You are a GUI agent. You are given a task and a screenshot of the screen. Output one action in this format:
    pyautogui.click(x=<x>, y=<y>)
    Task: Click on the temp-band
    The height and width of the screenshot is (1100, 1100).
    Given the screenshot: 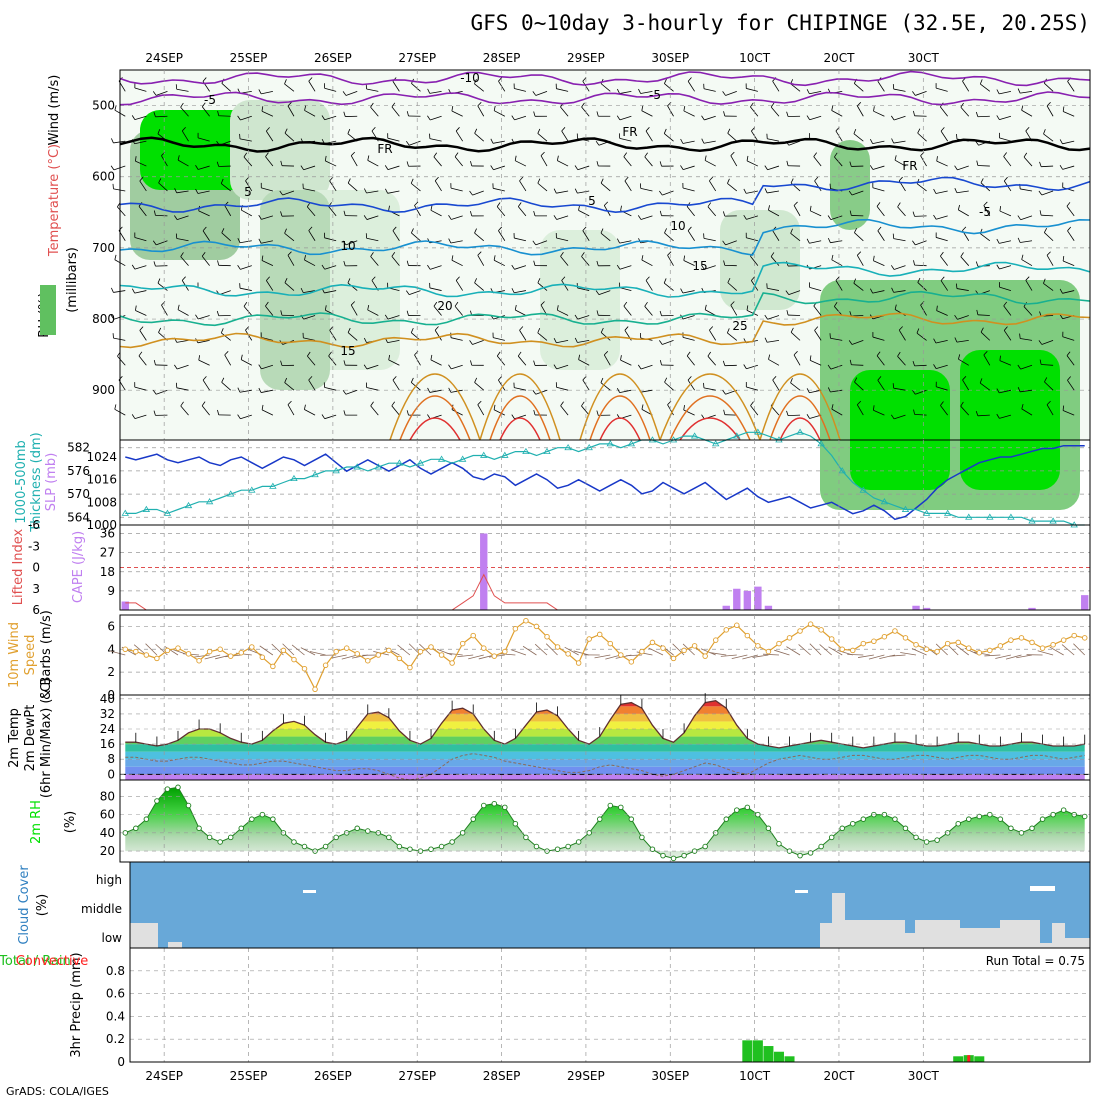 What is the action you would take?
    pyautogui.click(x=605, y=733)
    